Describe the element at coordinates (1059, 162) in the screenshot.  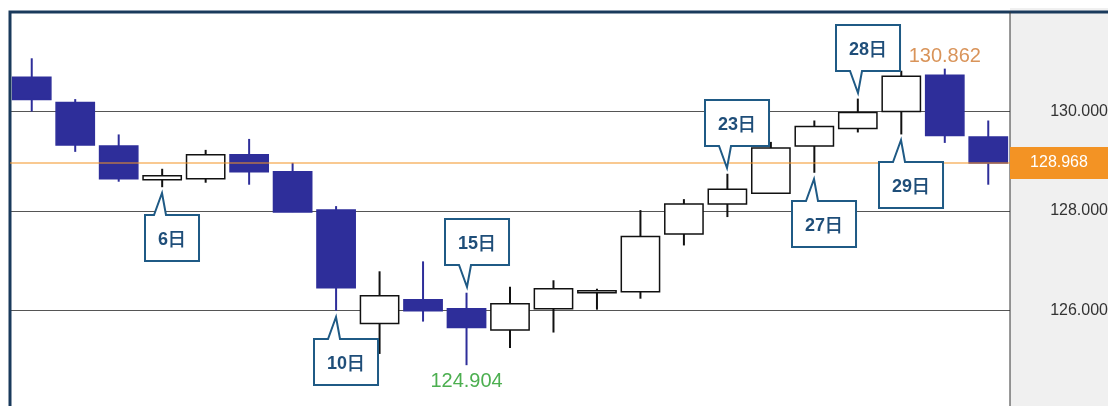
I see `ref-line-label: 128.968` at that location.